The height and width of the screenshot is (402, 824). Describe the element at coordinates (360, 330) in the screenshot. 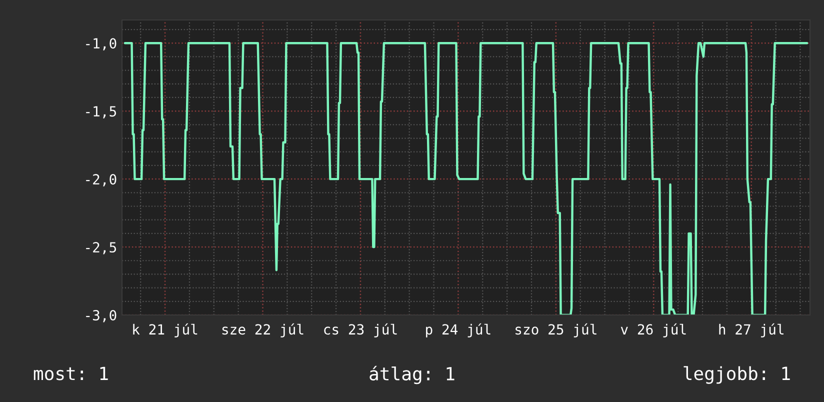

I see `x-tick-label: cs 23 júl` at that location.